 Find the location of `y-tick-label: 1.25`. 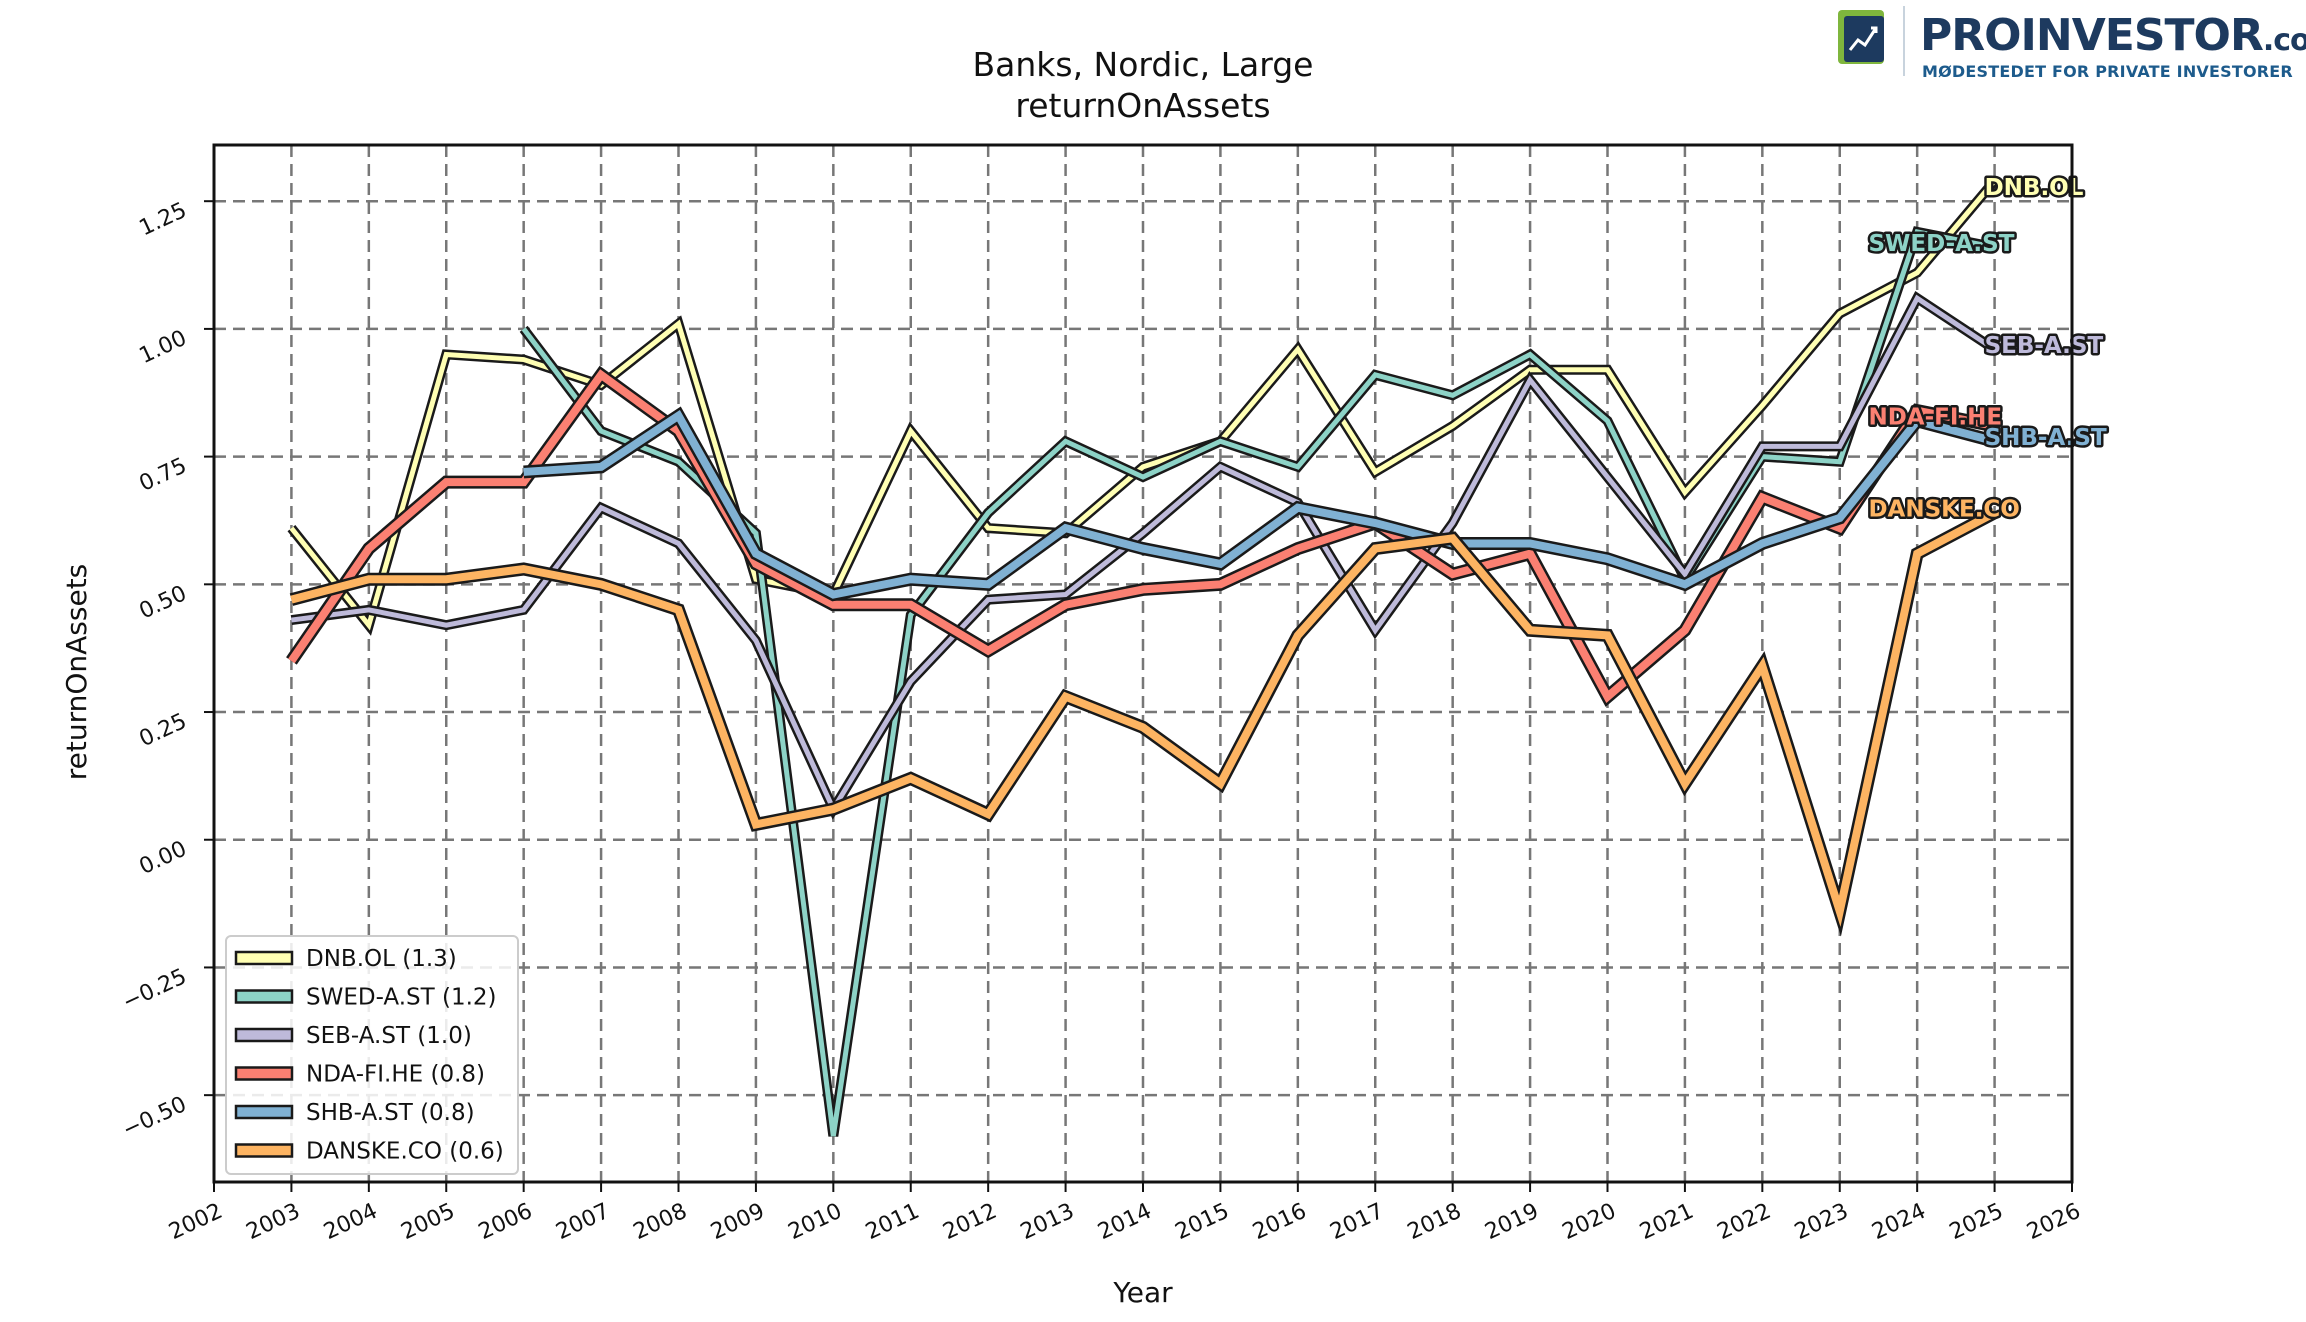

y-tick-label: 1.25 is located at coordinates (163, 219).